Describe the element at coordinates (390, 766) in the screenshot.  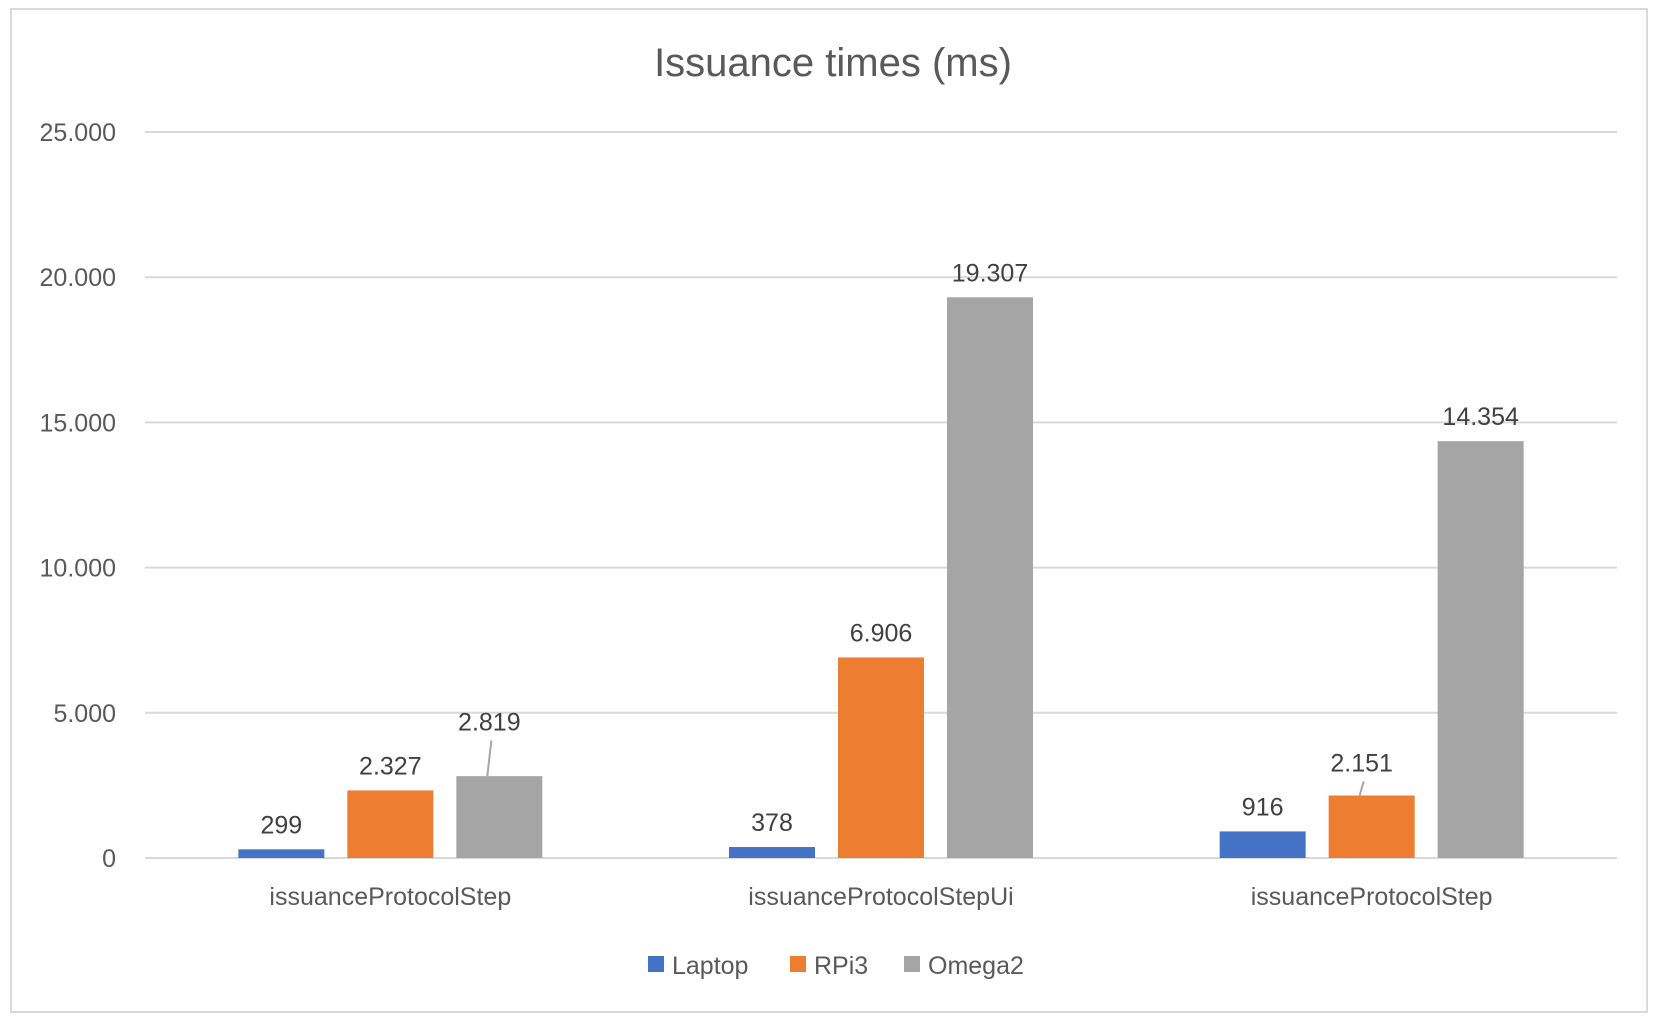
I see `data-label: 2.327` at that location.